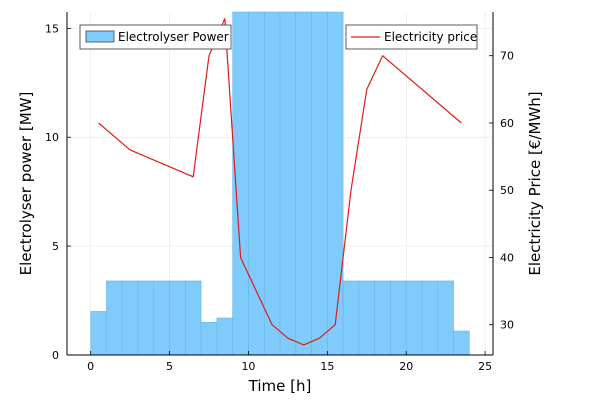 Image resolution: width=600 pixels, height=400 pixels. I want to click on x-tick-label: 25, so click(485, 366).